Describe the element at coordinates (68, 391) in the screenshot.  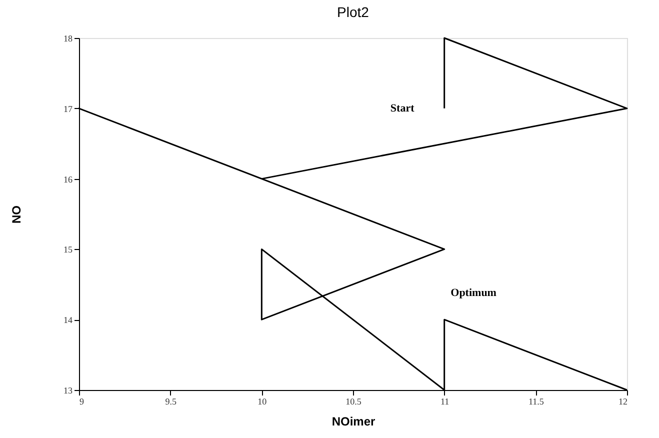
I see `y-tick-label: 13` at that location.